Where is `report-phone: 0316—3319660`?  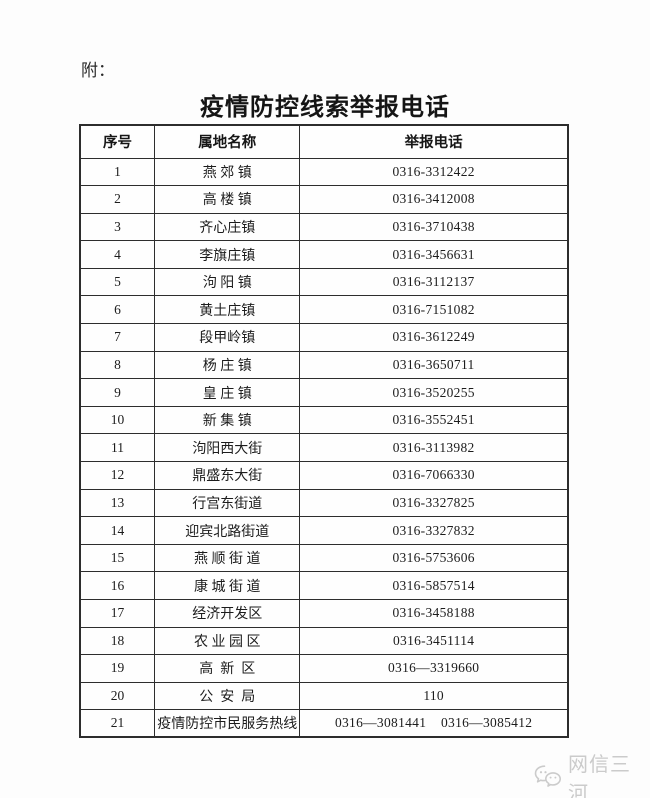 report-phone: 0316—3319660 is located at coordinates (434, 668).